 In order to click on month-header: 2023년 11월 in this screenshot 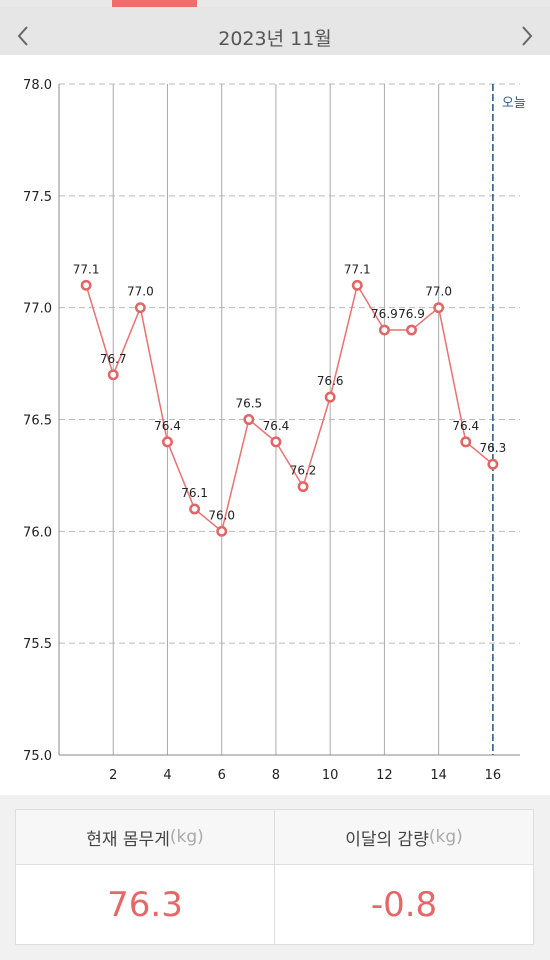, I will do `click(275, 27)`.